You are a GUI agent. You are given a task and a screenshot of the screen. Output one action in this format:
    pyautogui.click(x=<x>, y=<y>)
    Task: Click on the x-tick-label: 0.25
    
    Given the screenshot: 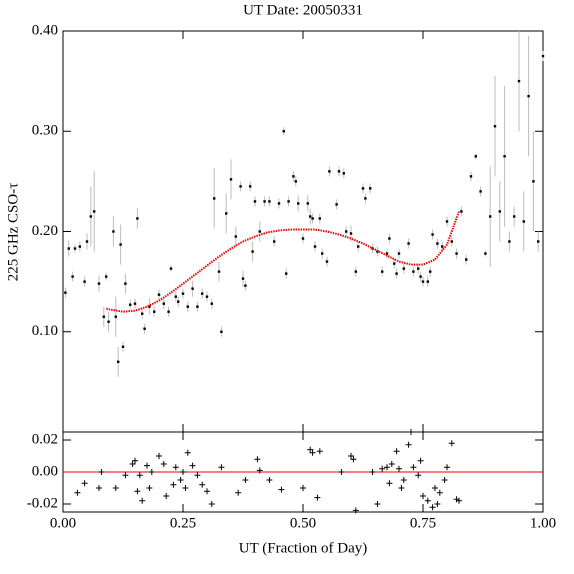 What is the action you would take?
    pyautogui.click(x=183, y=523)
    